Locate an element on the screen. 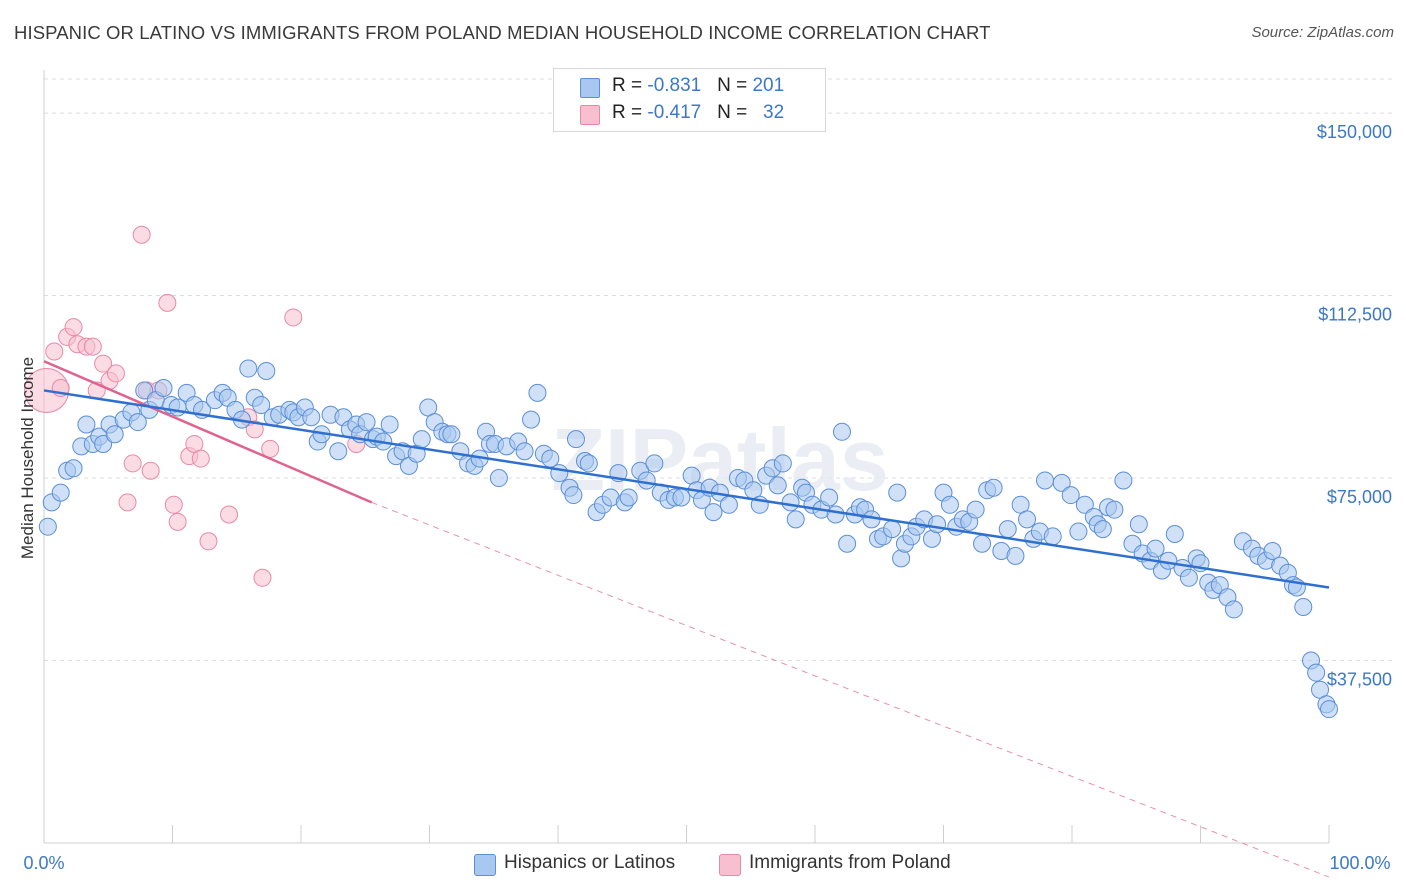 The width and height of the screenshot is (1406, 892). poland-trend-line is located at coordinates (208, 432).